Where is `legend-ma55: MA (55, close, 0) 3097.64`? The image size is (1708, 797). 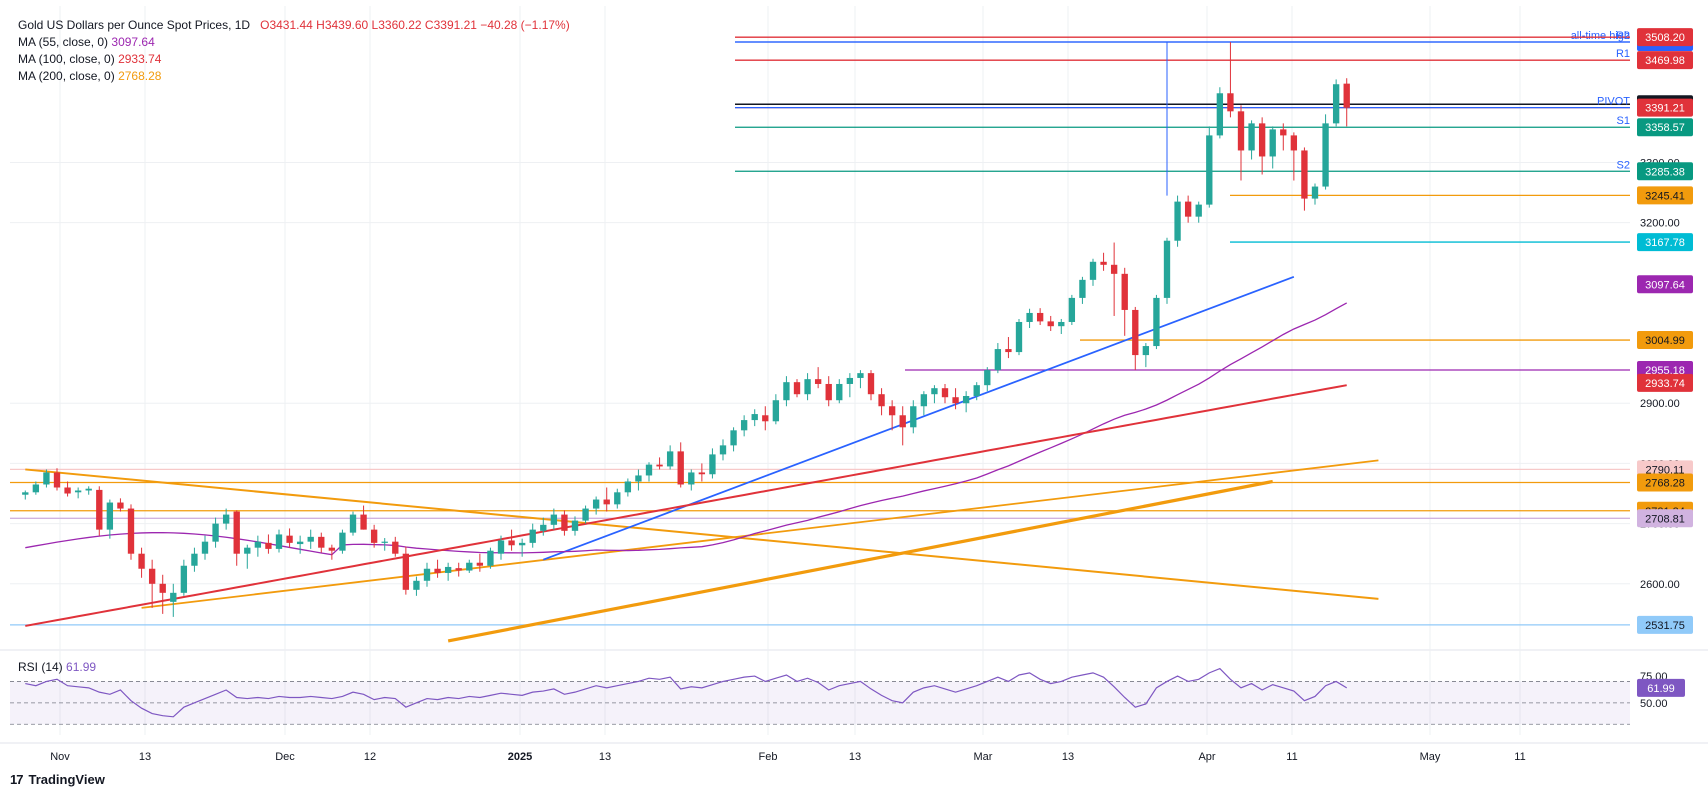
legend-ma55: MA (55, close, 0) 3097.64 is located at coordinates (294, 42).